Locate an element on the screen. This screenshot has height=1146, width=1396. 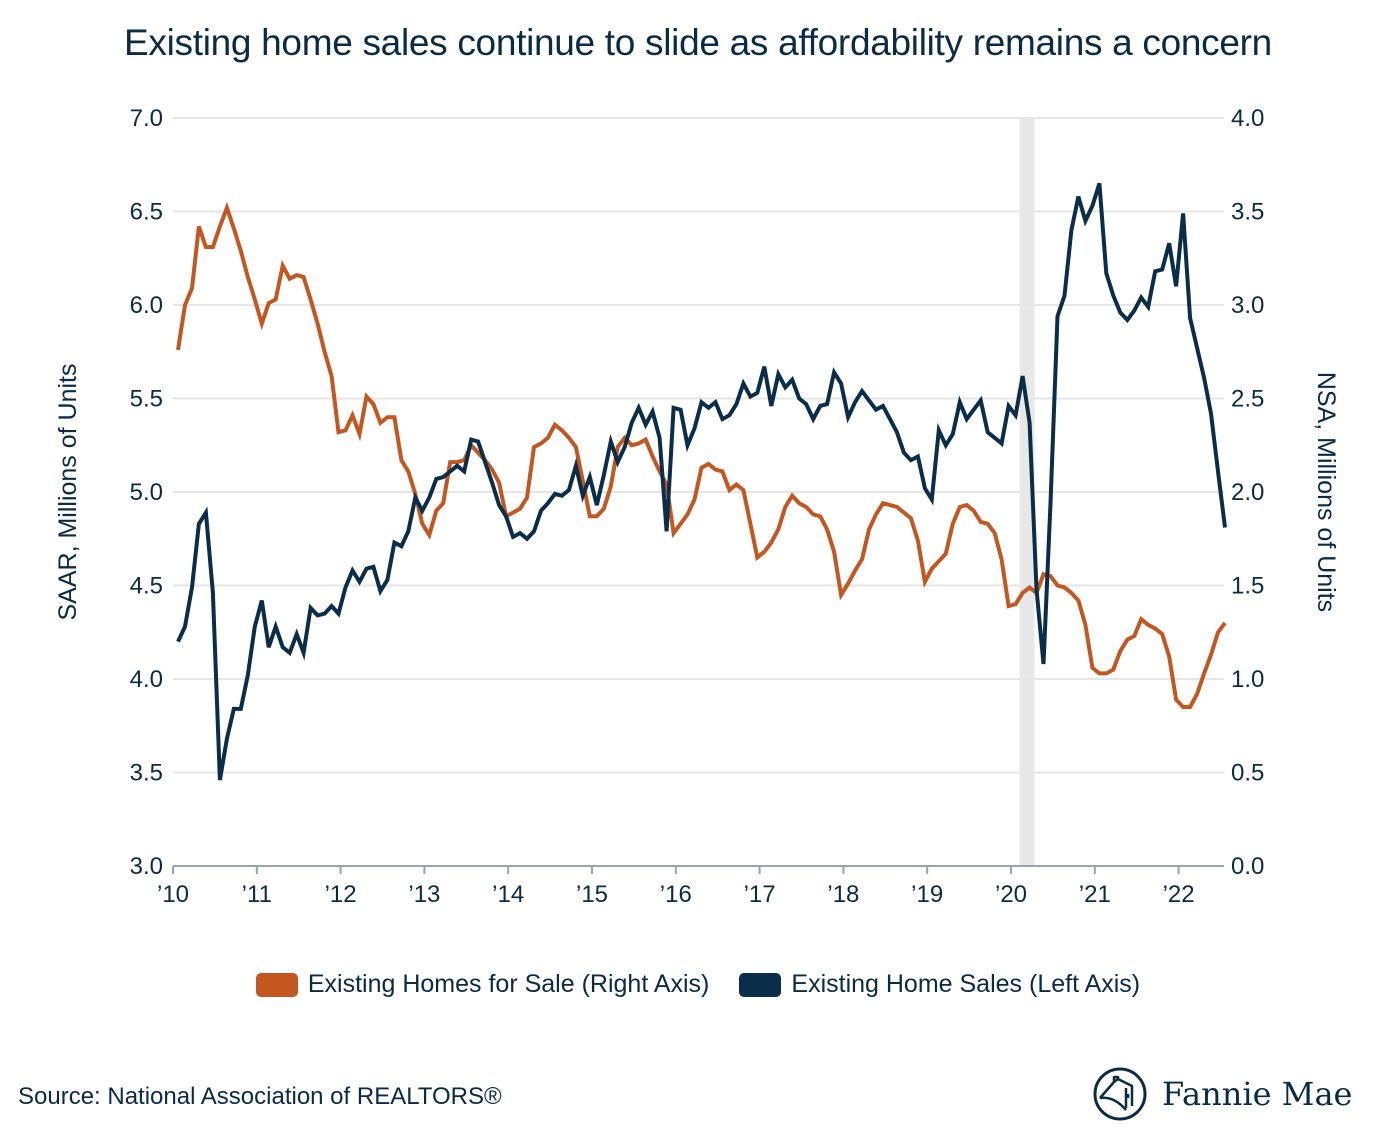
legend-item-homes-for-sale: Existing Homes for Sale (Right Axis) is located at coordinates (482, 984).